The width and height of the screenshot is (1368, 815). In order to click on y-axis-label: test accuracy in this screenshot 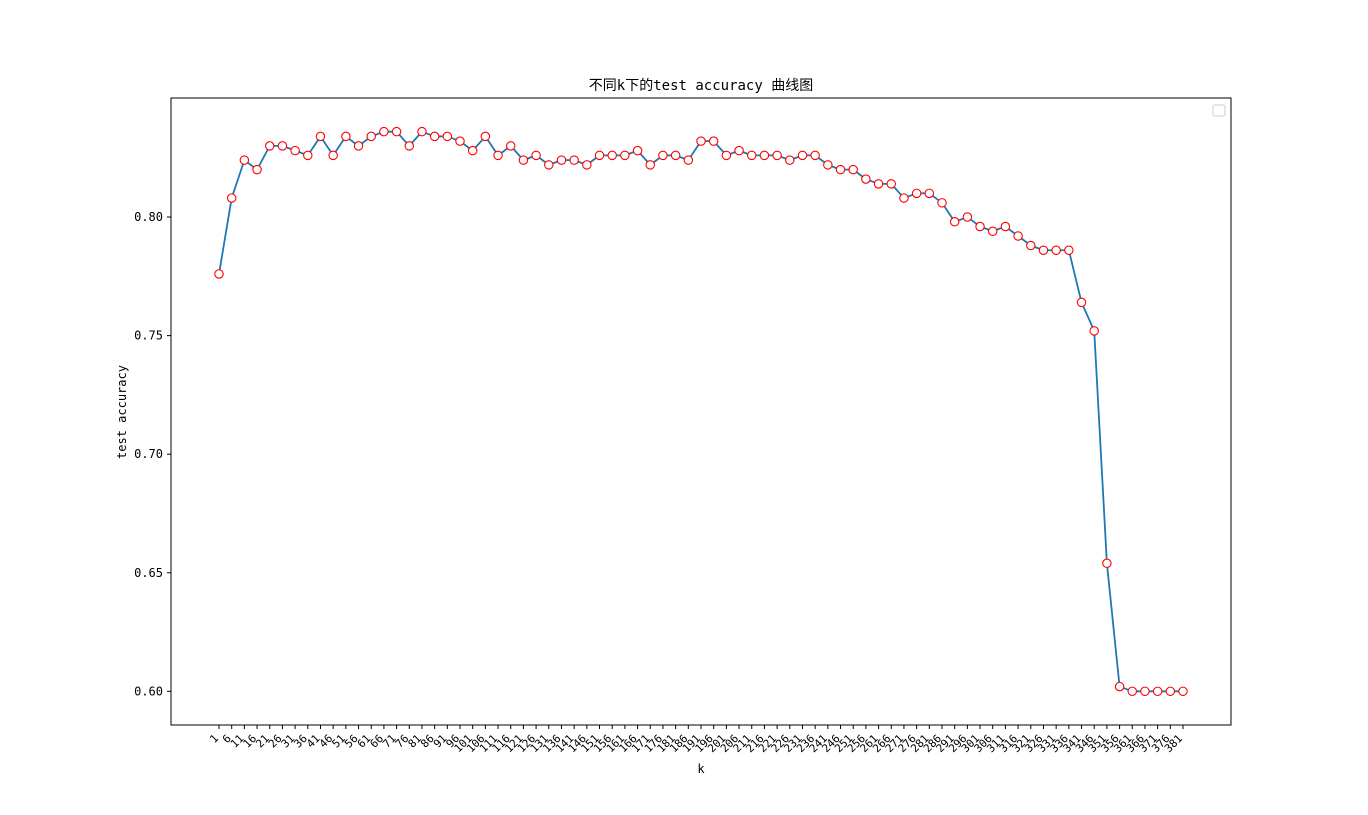, I will do `click(122, 412)`.